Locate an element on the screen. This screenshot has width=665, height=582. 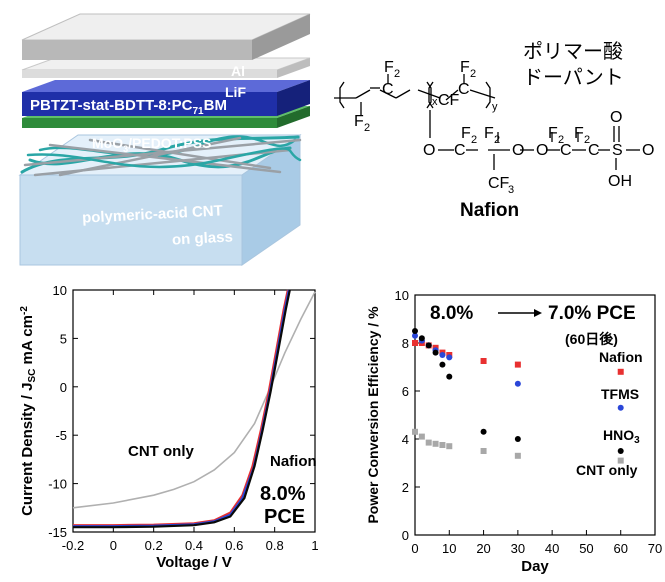
atom-c-5: C is located at coordinates (594, 150).